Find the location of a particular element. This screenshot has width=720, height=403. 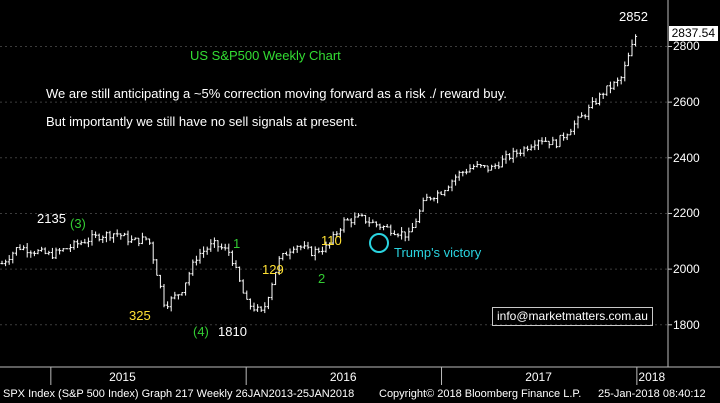

trump-victory-circle is located at coordinates (379, 243).